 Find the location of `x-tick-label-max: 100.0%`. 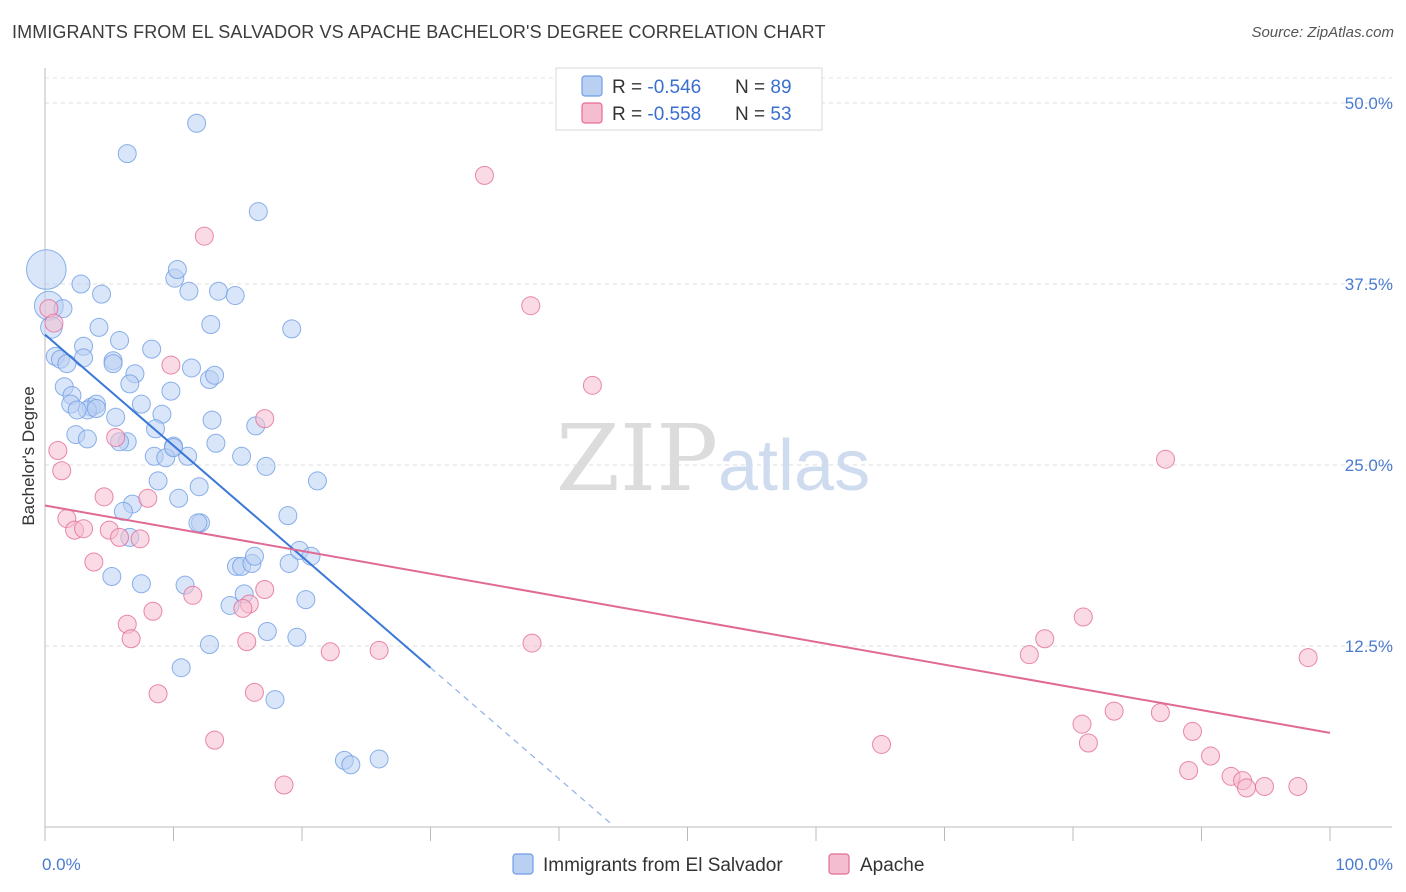

x-tick-label-max: 100.0% is located at coordinates (1364, 864).